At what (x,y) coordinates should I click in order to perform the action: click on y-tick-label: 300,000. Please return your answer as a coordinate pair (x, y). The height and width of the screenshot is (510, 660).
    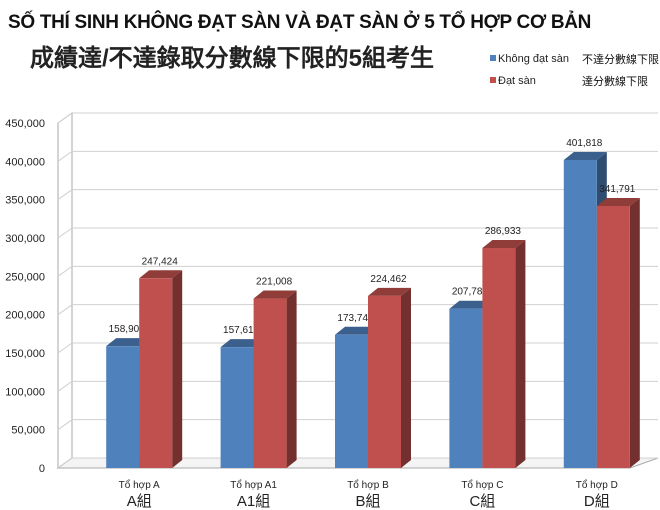
    Looking at the image, I should click on (25, 239).